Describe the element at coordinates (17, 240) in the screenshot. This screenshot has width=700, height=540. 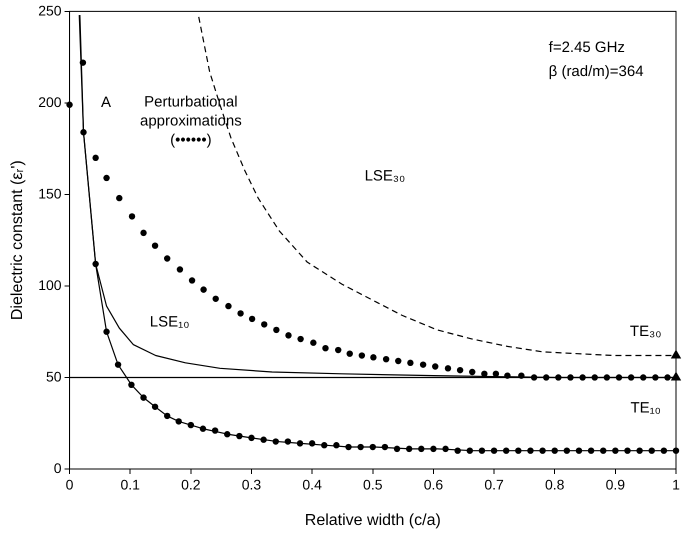
I see `y-axis-title: Dielectric constant (εᵣ')` at that location.